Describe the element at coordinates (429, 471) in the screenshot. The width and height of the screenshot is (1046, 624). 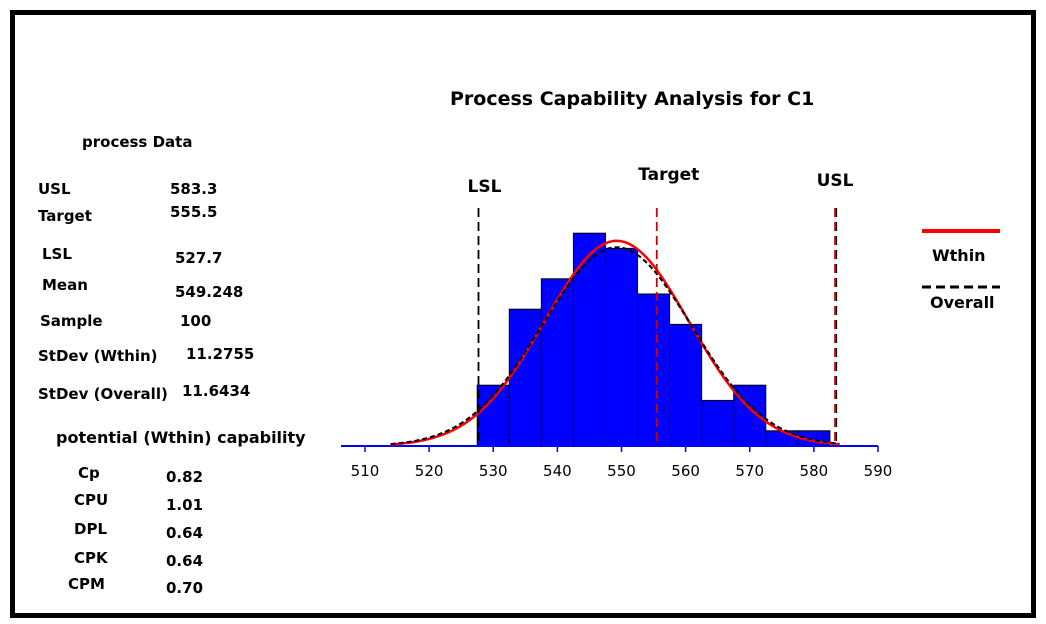
I see `x-tick-label: 520` at that location.